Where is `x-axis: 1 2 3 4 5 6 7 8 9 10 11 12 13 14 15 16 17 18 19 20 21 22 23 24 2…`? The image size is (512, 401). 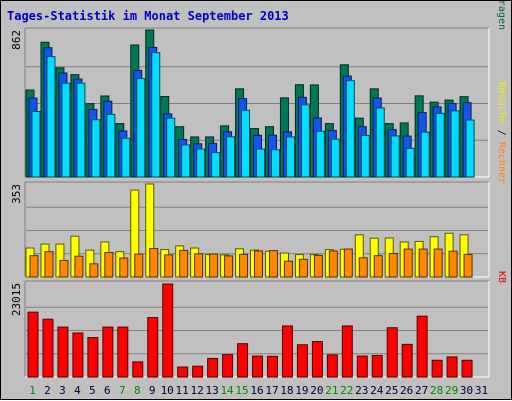 x-axis: 1 2 3 4 5 6 7 8 9 10 11 12 13 14 15 16 17 18 19 20 21 22 23 24 2… is located at coordinates (258, 390).